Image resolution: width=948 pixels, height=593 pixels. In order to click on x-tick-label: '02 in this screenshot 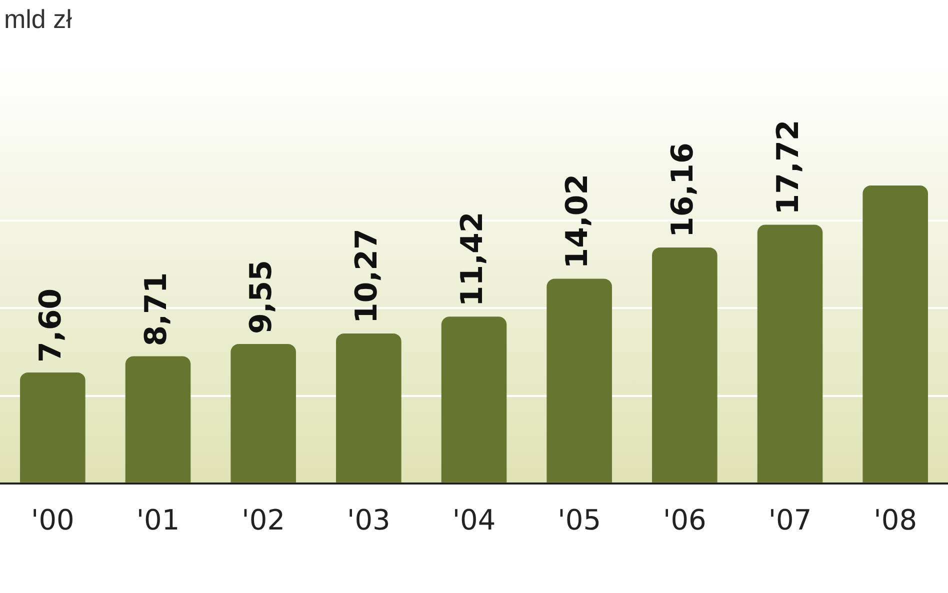, I will do `click(263, 519)`.